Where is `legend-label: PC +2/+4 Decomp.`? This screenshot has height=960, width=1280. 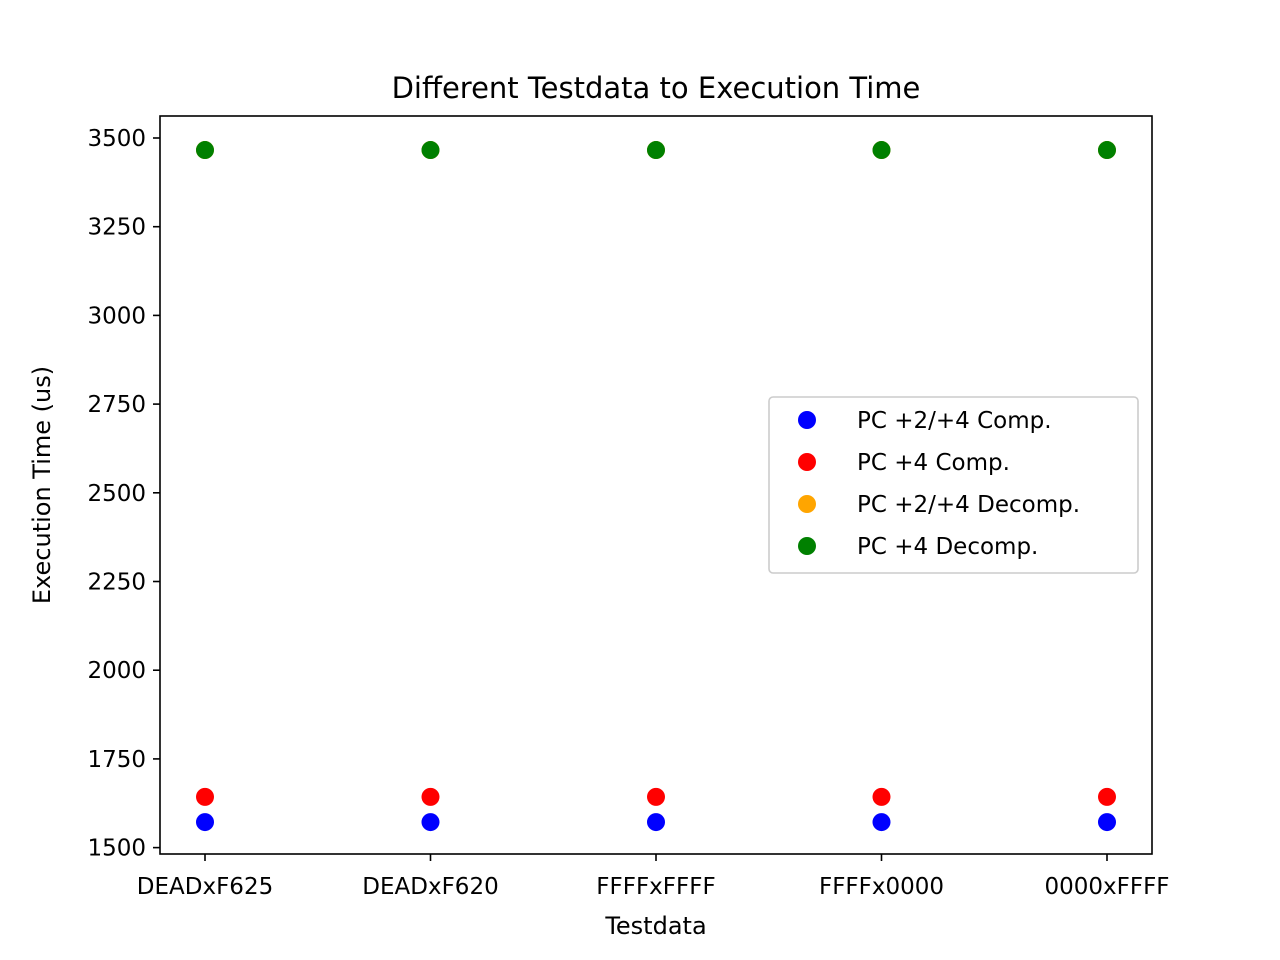 legend-label: PC +2/+4 Decomp. is located at coordinates (968, 505).